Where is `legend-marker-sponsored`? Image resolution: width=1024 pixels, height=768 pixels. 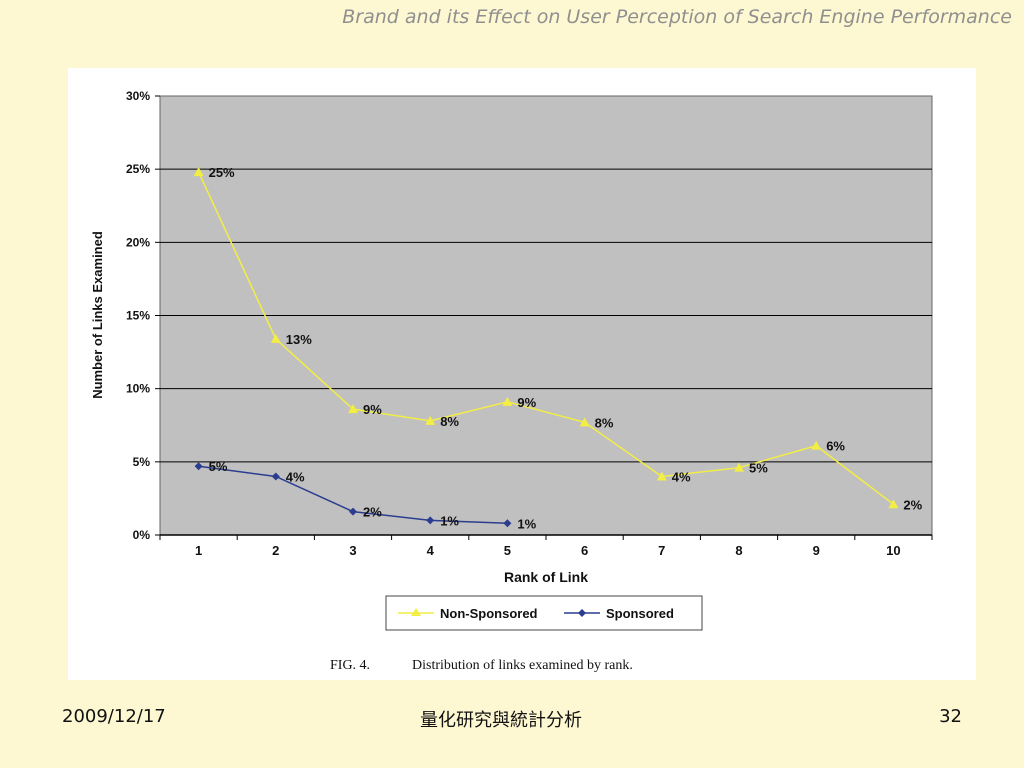 legend-marker-sponsored is located at coordinates (582, 613).